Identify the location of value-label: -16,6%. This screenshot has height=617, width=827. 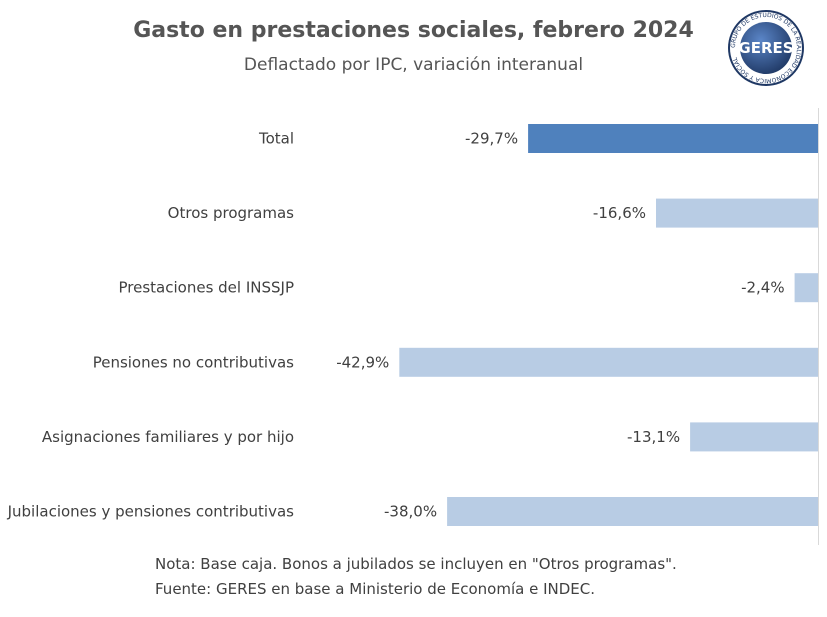
(619, 213).